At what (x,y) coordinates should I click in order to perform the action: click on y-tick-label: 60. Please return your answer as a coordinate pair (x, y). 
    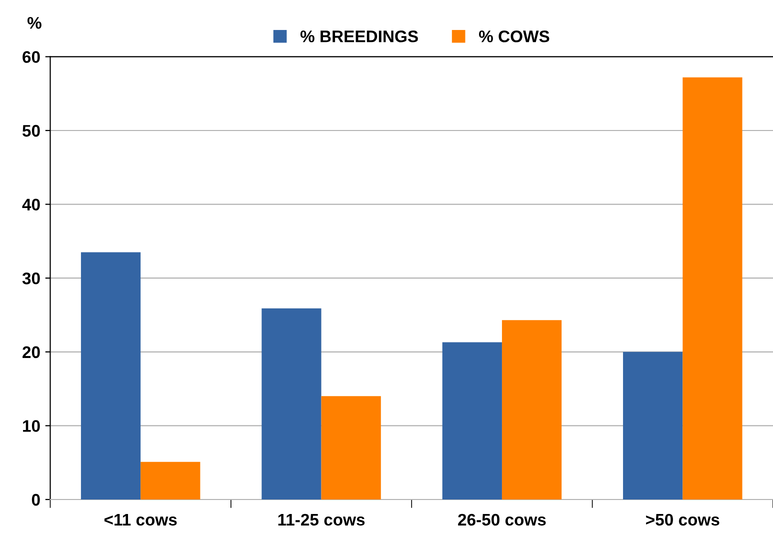
    Looking at the image, I should click on (31, 57).